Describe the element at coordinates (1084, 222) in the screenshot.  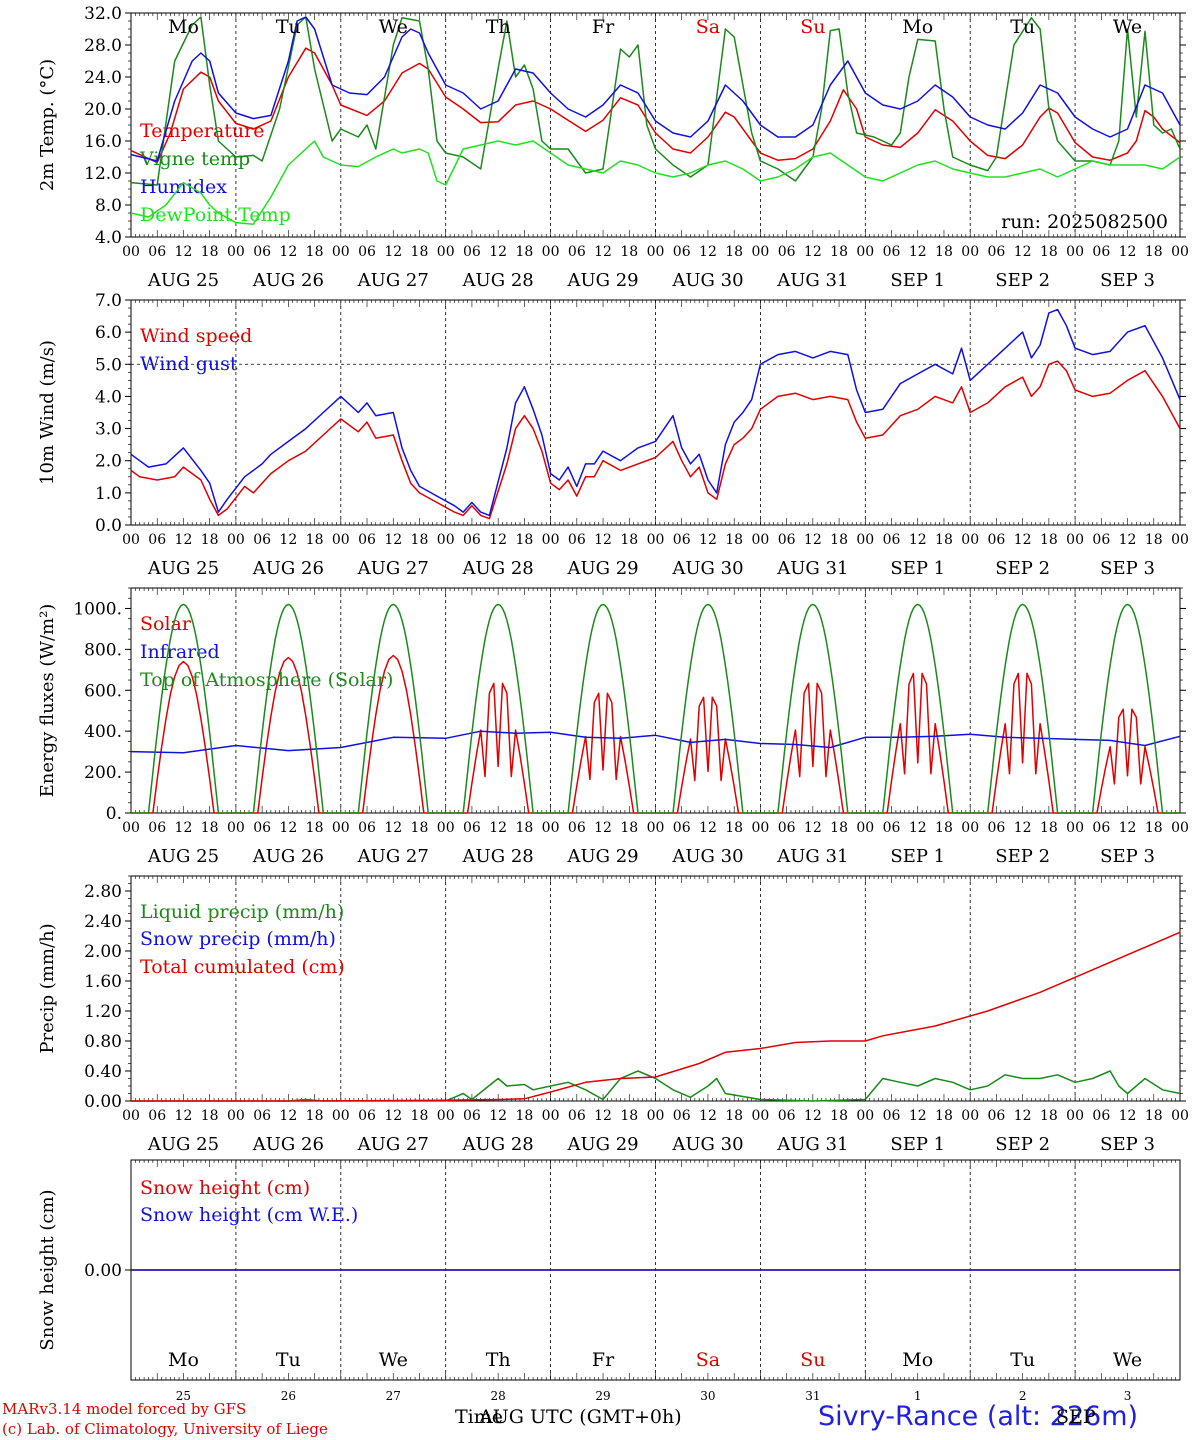
I see `run-label: run: 2025082500` at that location.